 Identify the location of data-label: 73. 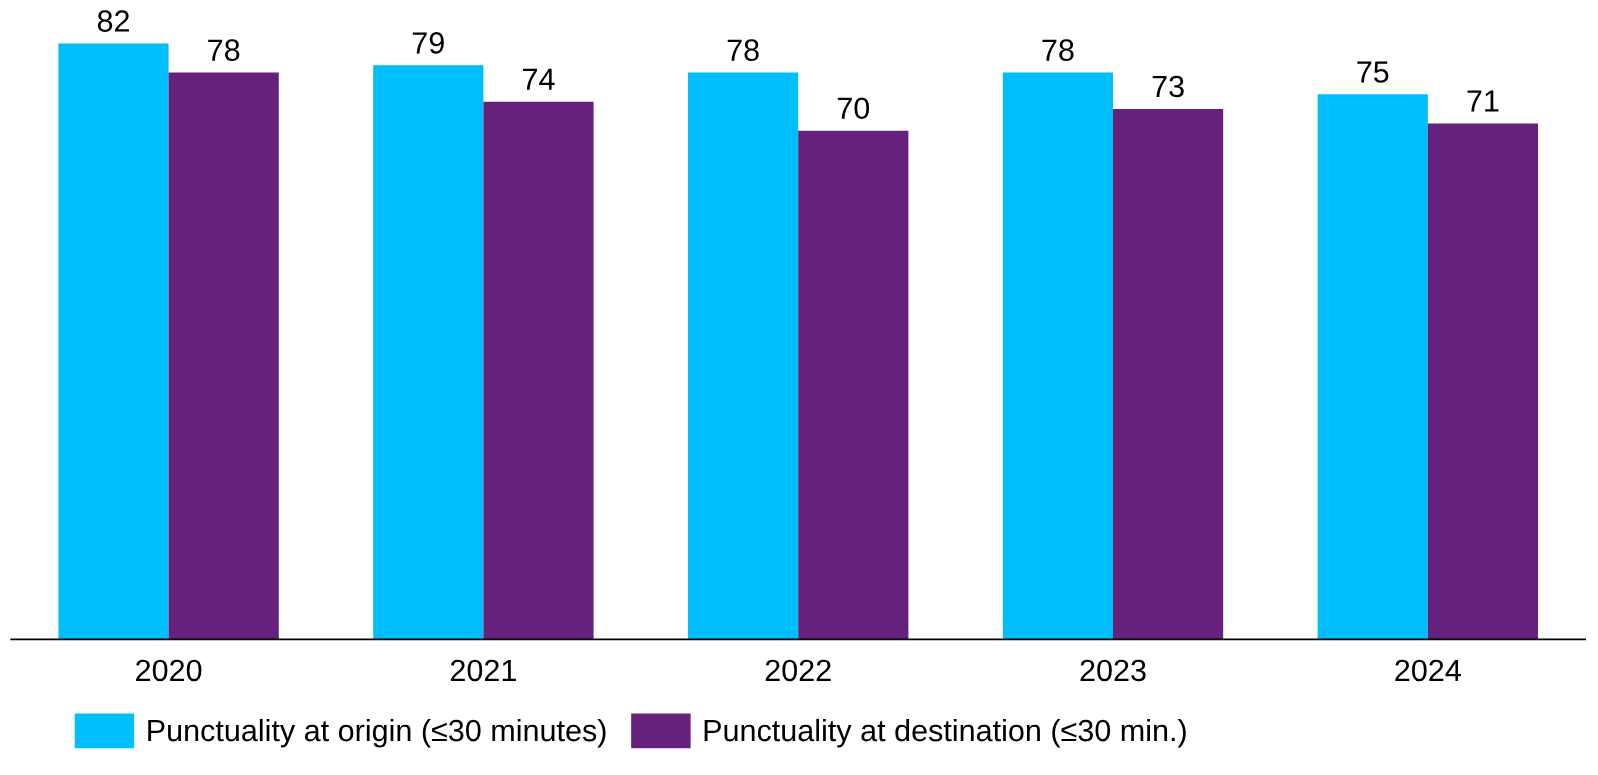
(1168, 86).